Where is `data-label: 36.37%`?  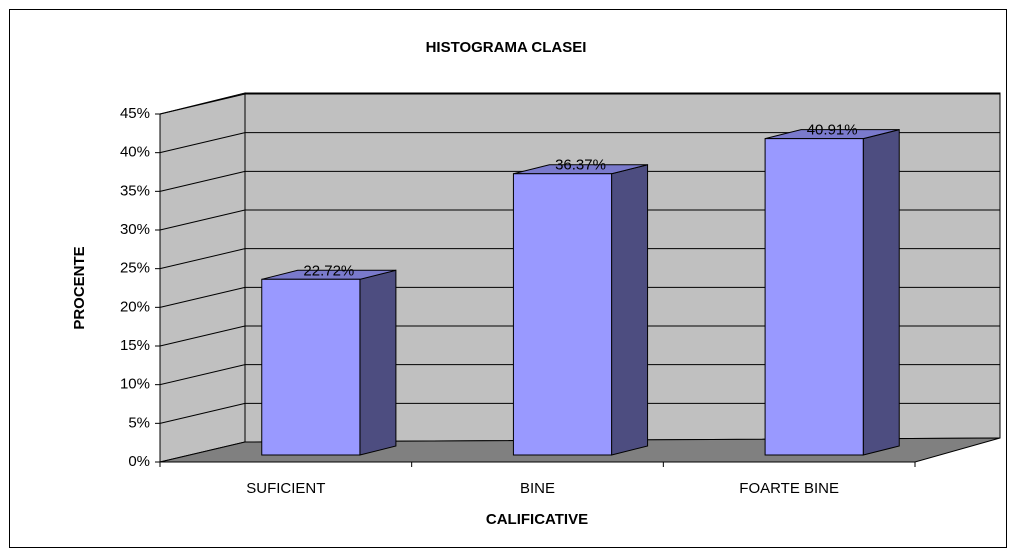 data-label: 36.37% is located at coordinates (580, 165).